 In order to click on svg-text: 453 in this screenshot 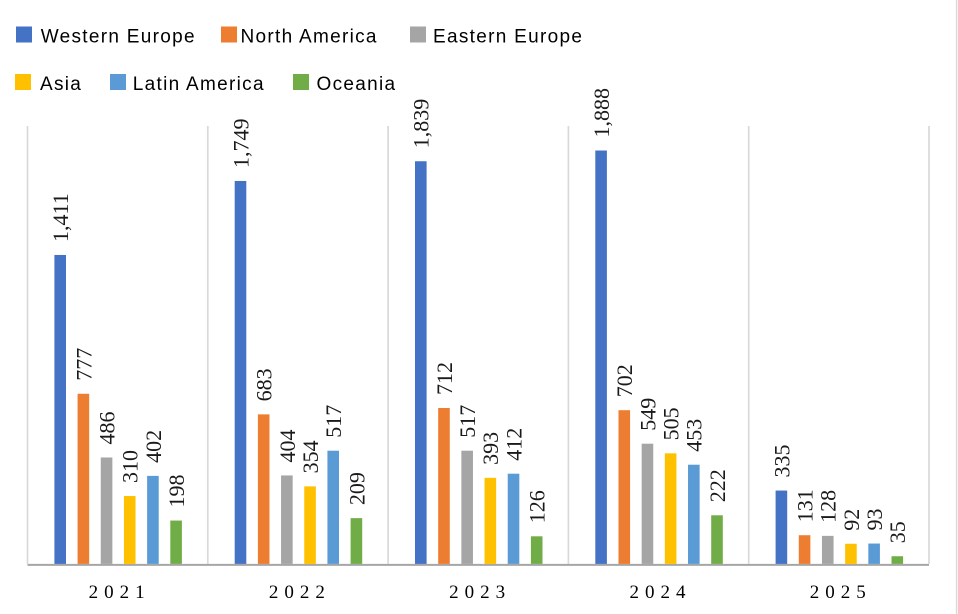, I will do `click(694, 435)`.